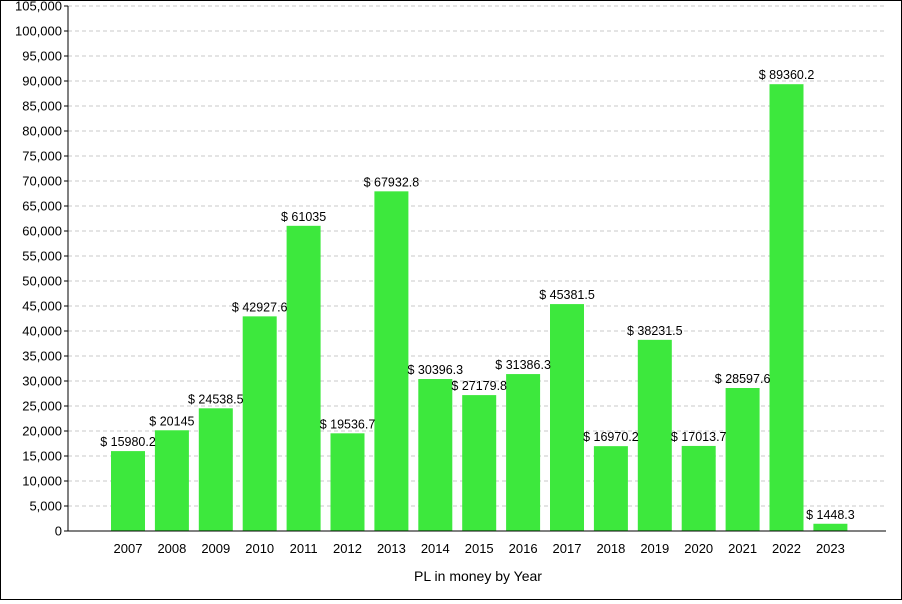 The height and width of the screenshot is (604, 902). I want to click on data-label-2015: $ 27179.8, so click(479, 386).